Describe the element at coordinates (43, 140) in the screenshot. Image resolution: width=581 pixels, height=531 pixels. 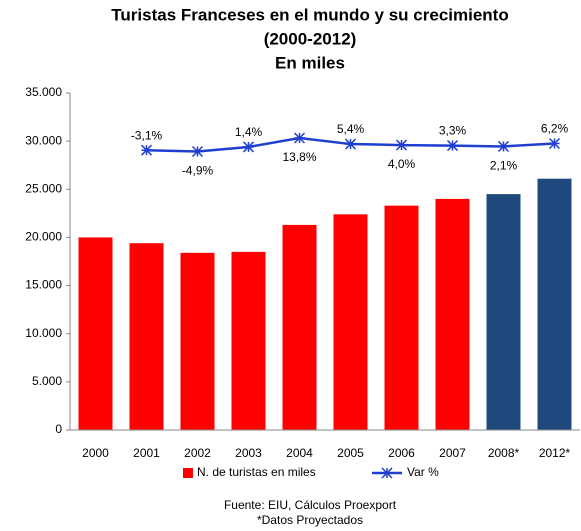
I see `y-tick-label: 30.000` at that location.